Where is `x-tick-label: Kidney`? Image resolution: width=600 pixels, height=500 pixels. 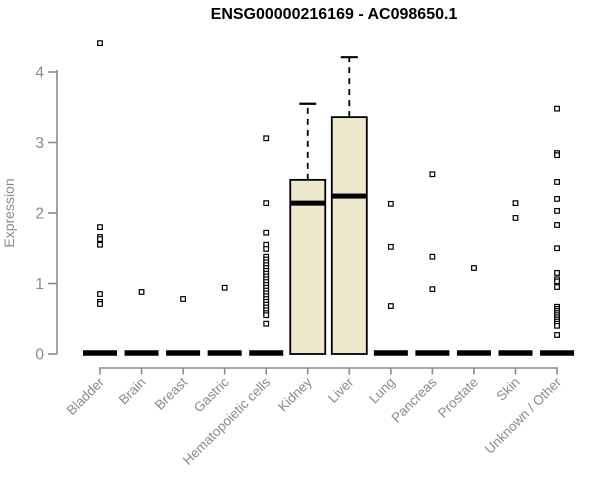 x-tick-label: Kidney is located at coordinates (295, 394).